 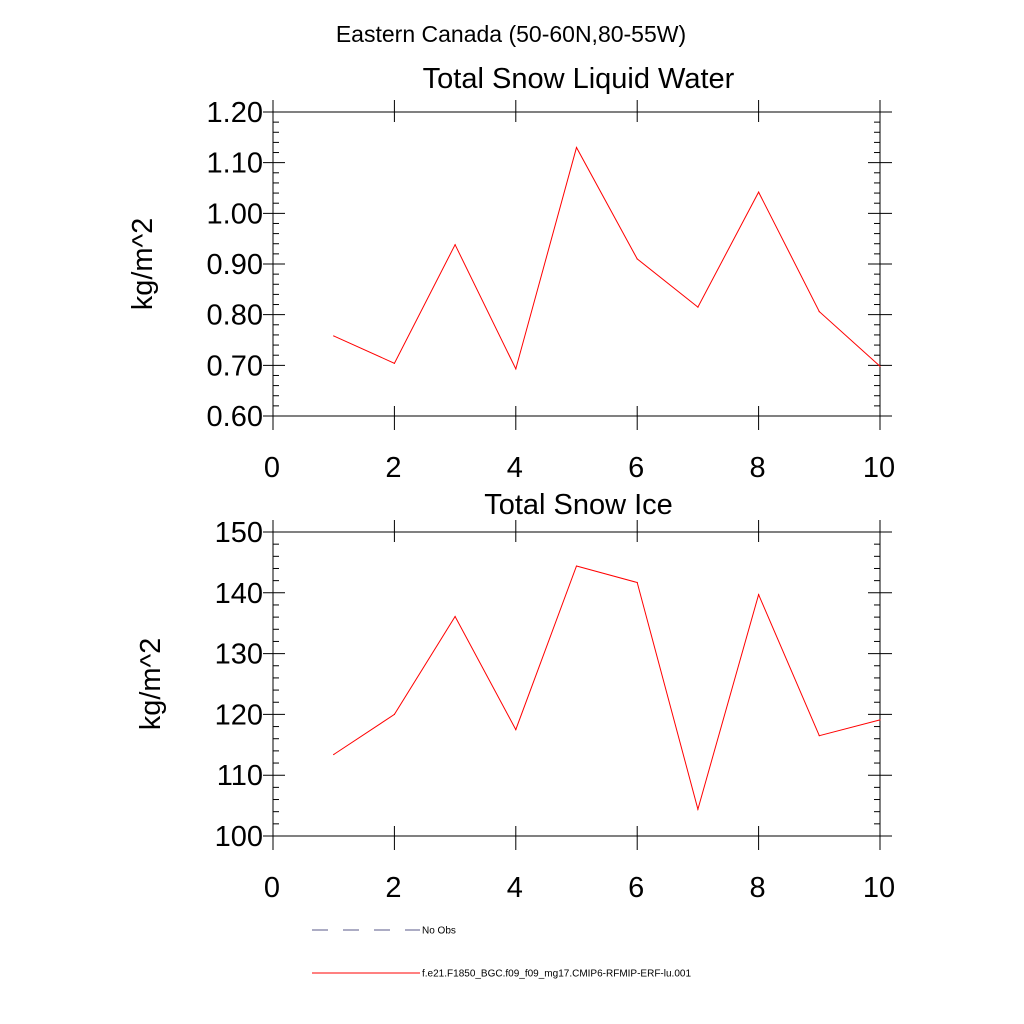 I want to click on y-tick-label: 150, so click(x=239, y=533).